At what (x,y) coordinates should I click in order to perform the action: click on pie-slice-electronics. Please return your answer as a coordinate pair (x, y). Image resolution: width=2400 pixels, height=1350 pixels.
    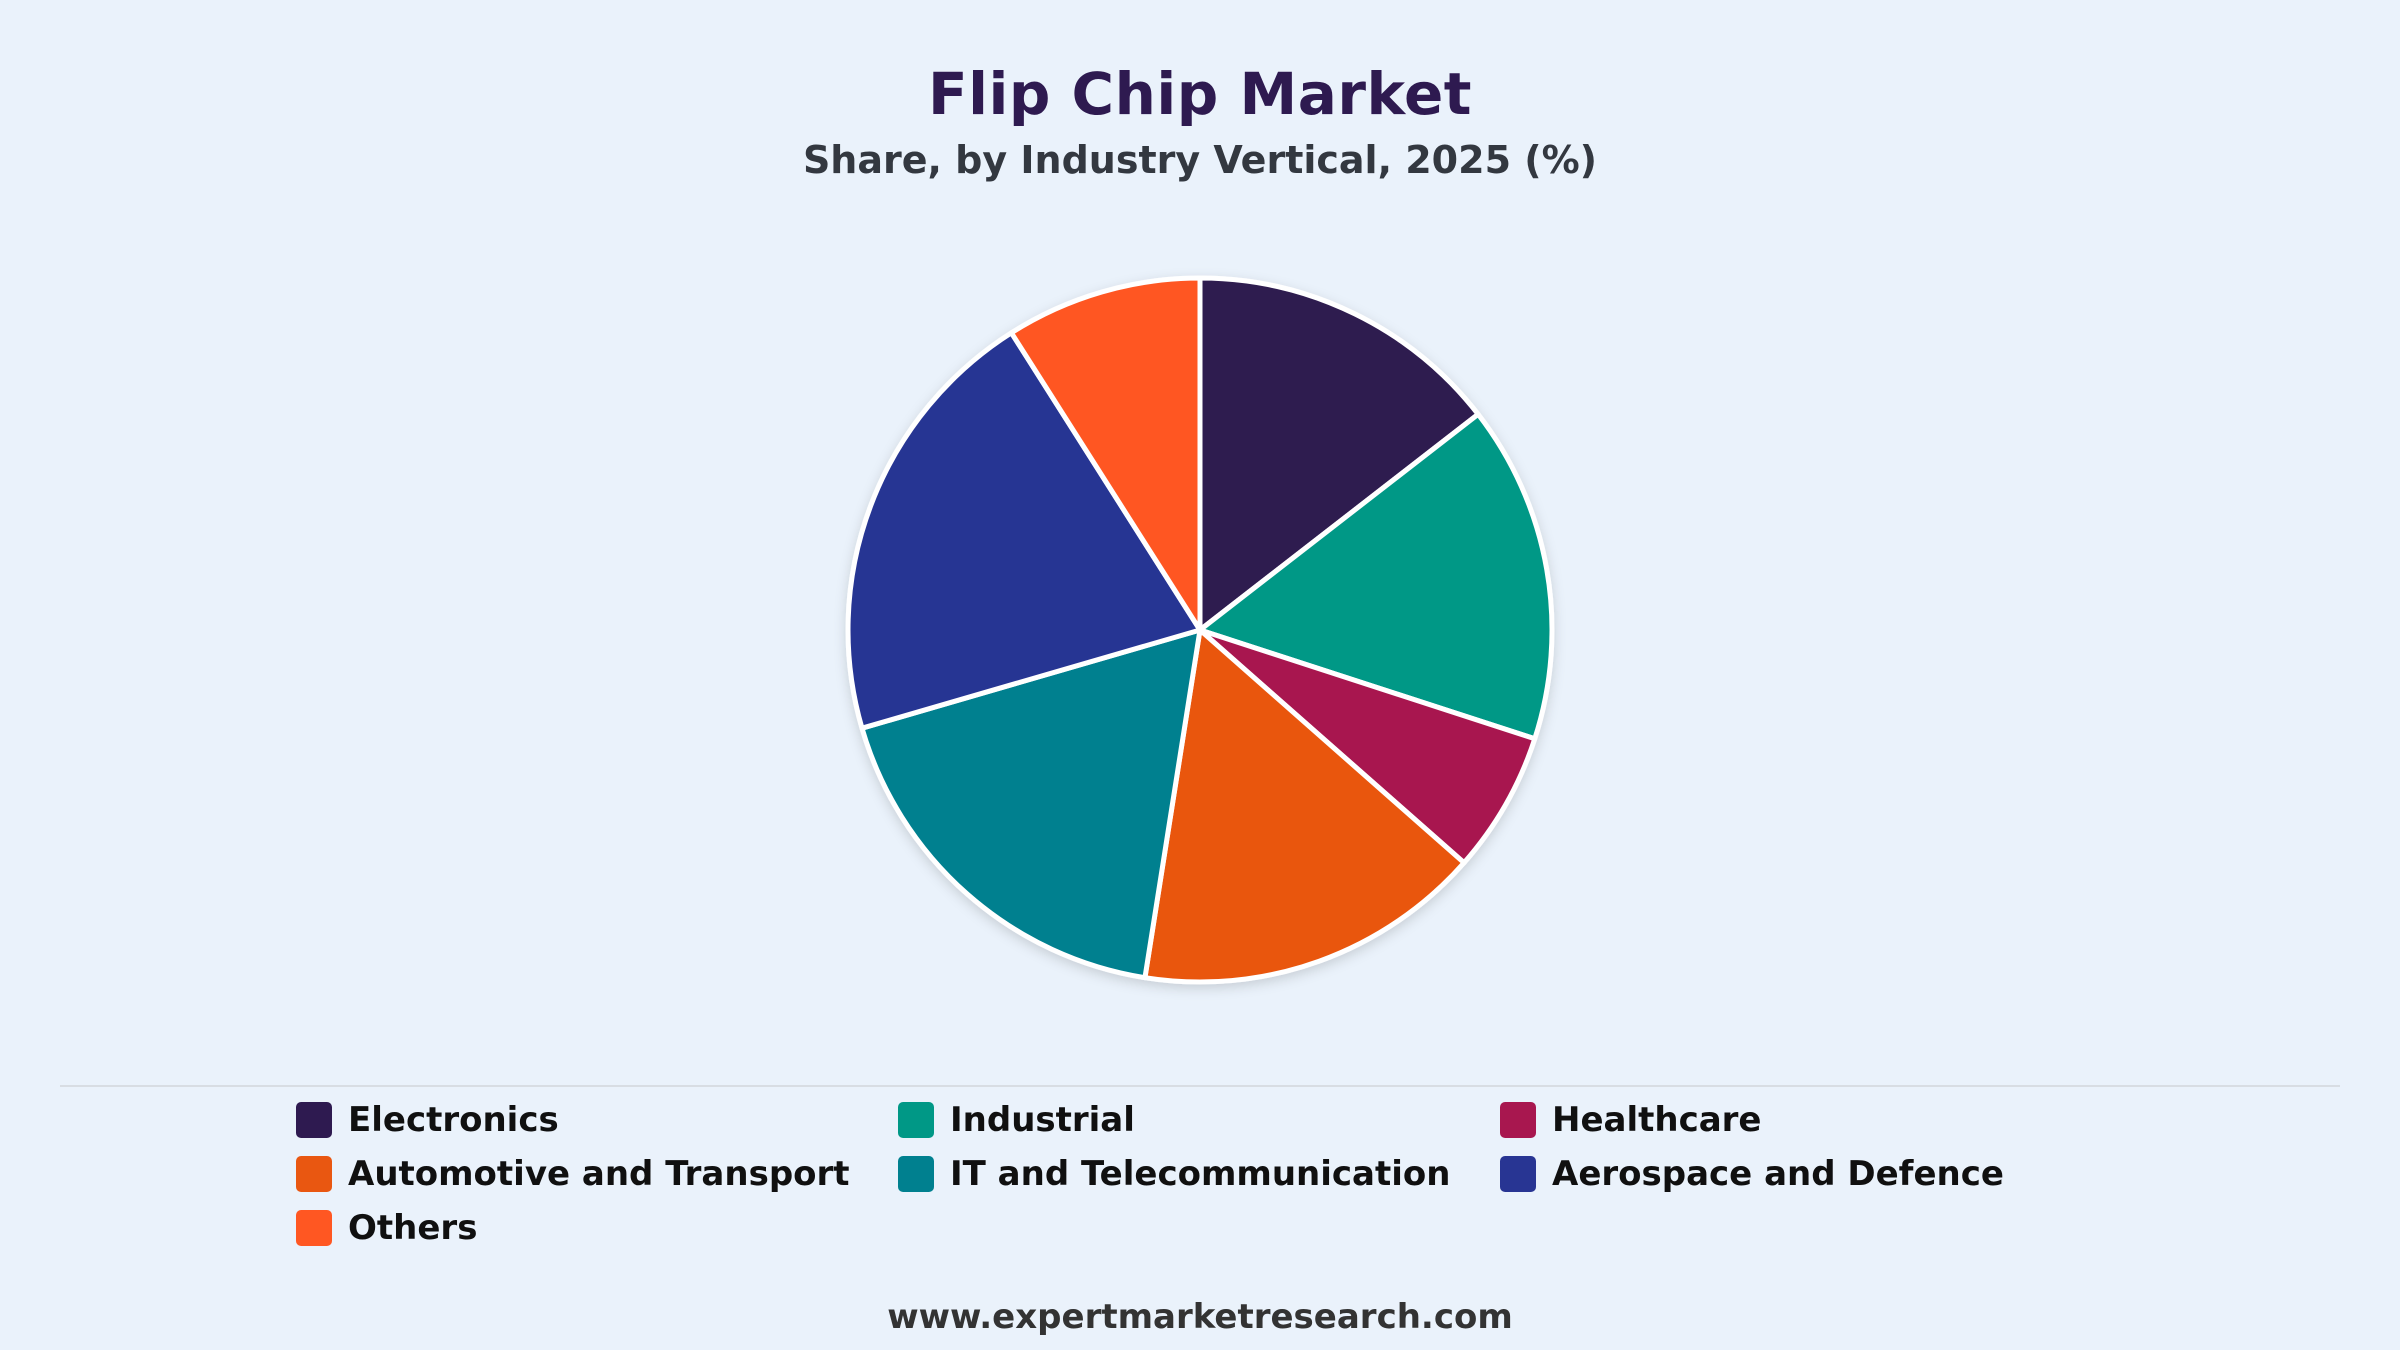
    Looking at the image, I should click on (1339, 454).